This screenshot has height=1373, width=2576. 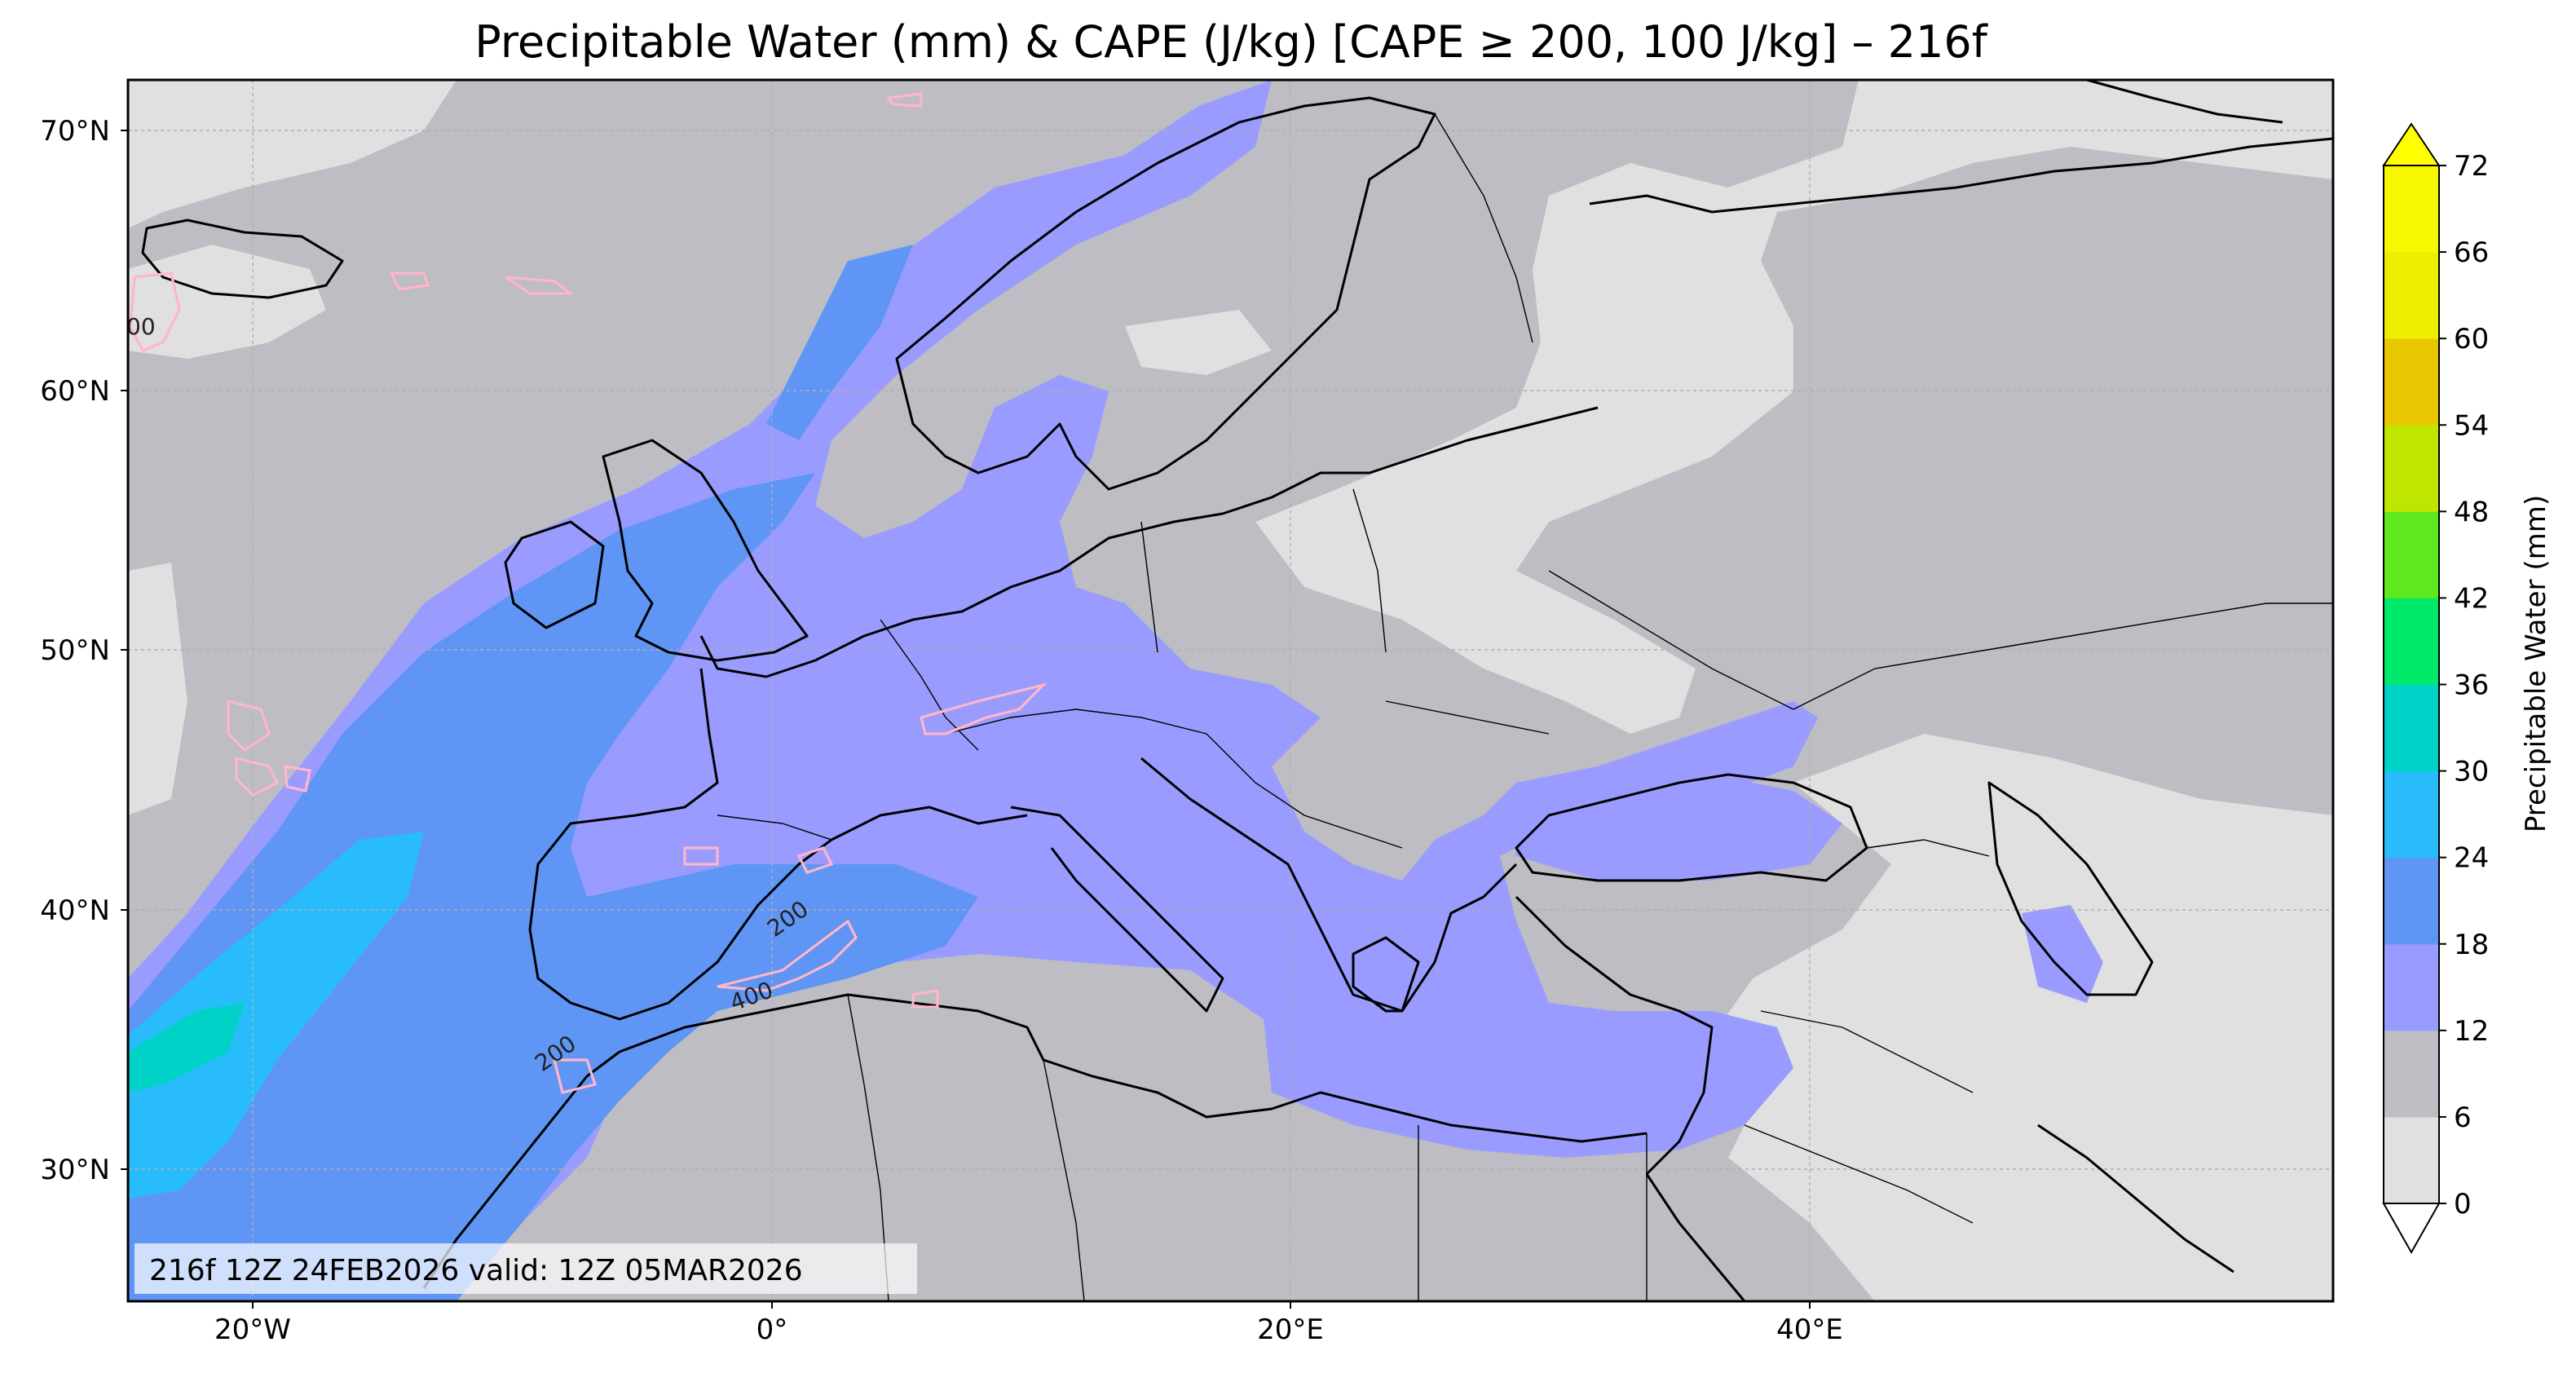 I want to click on border-caucasus, so click(x=1928, y=848).